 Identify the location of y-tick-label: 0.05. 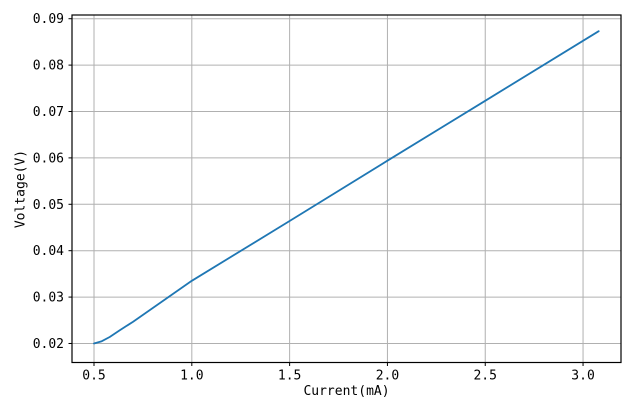
(48, 205).